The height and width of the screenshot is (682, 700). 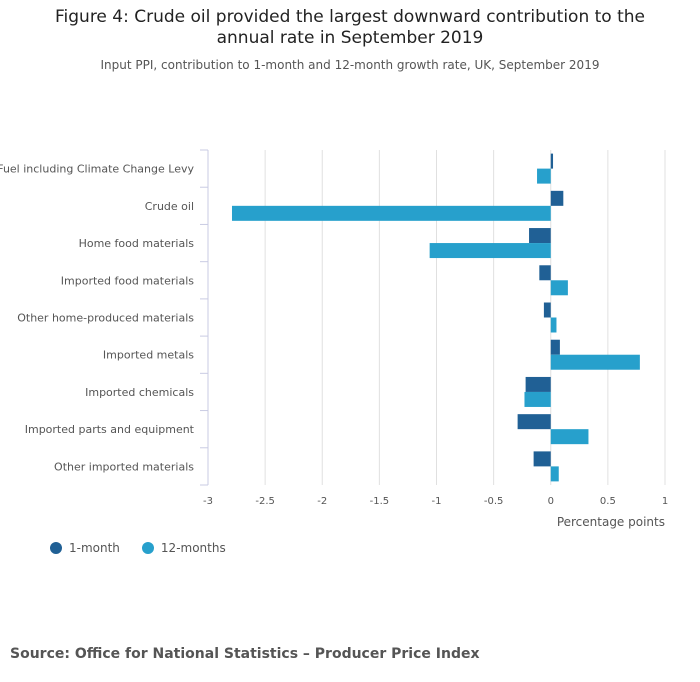 I want to click on x-tick-label: -0.5, so click(x=494, y=501).